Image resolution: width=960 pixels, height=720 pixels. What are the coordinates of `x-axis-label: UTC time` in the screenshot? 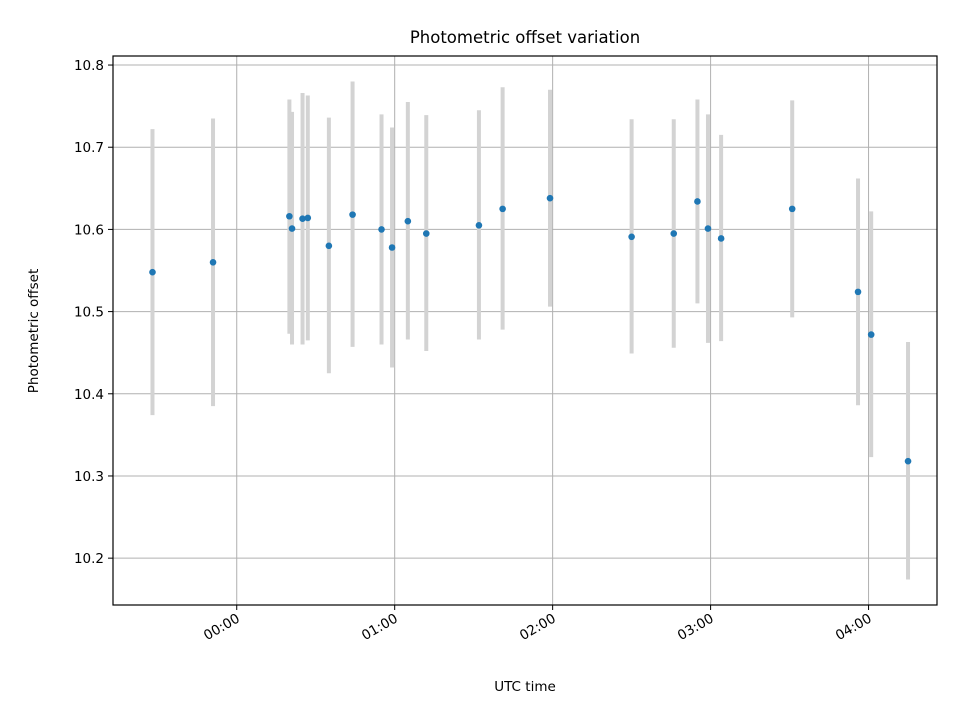 It's located at (525, 687).